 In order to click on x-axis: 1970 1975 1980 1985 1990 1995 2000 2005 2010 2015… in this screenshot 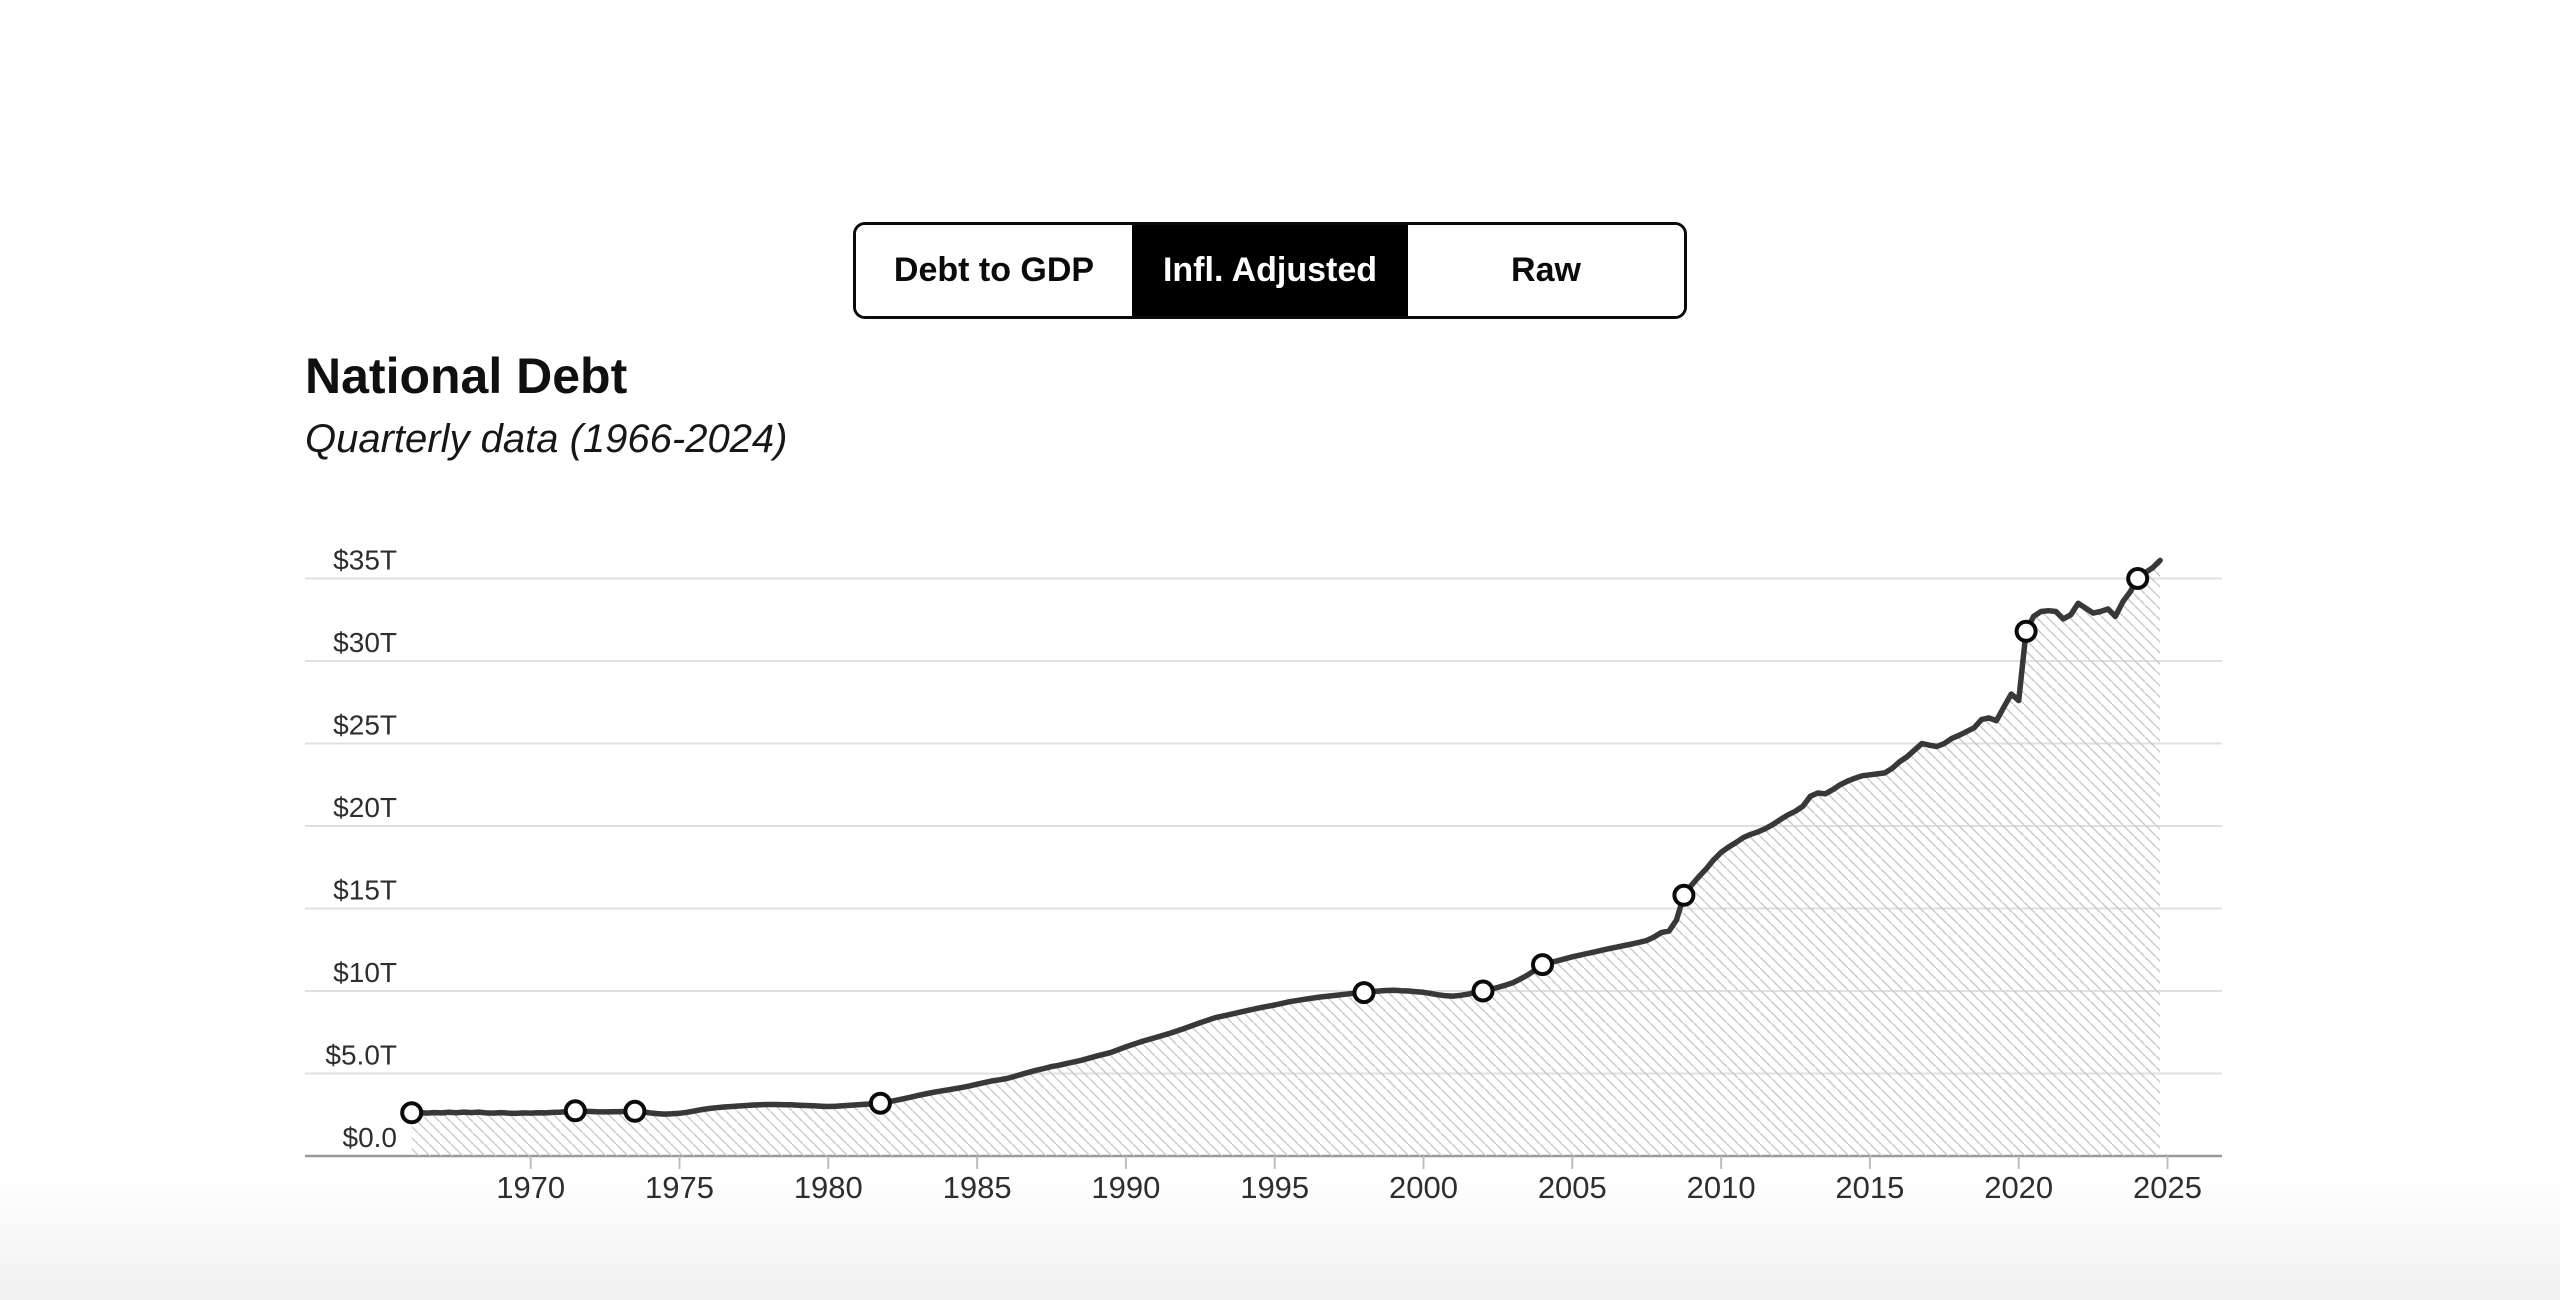, I will do `click(1349, 1180)`.